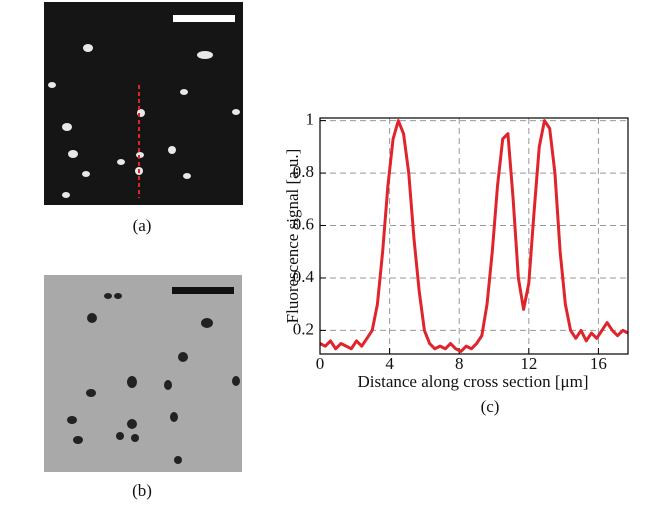 This screenshot has width=656, height=516. I want to click on y-tick-label: 0.8, so click(303, 171).